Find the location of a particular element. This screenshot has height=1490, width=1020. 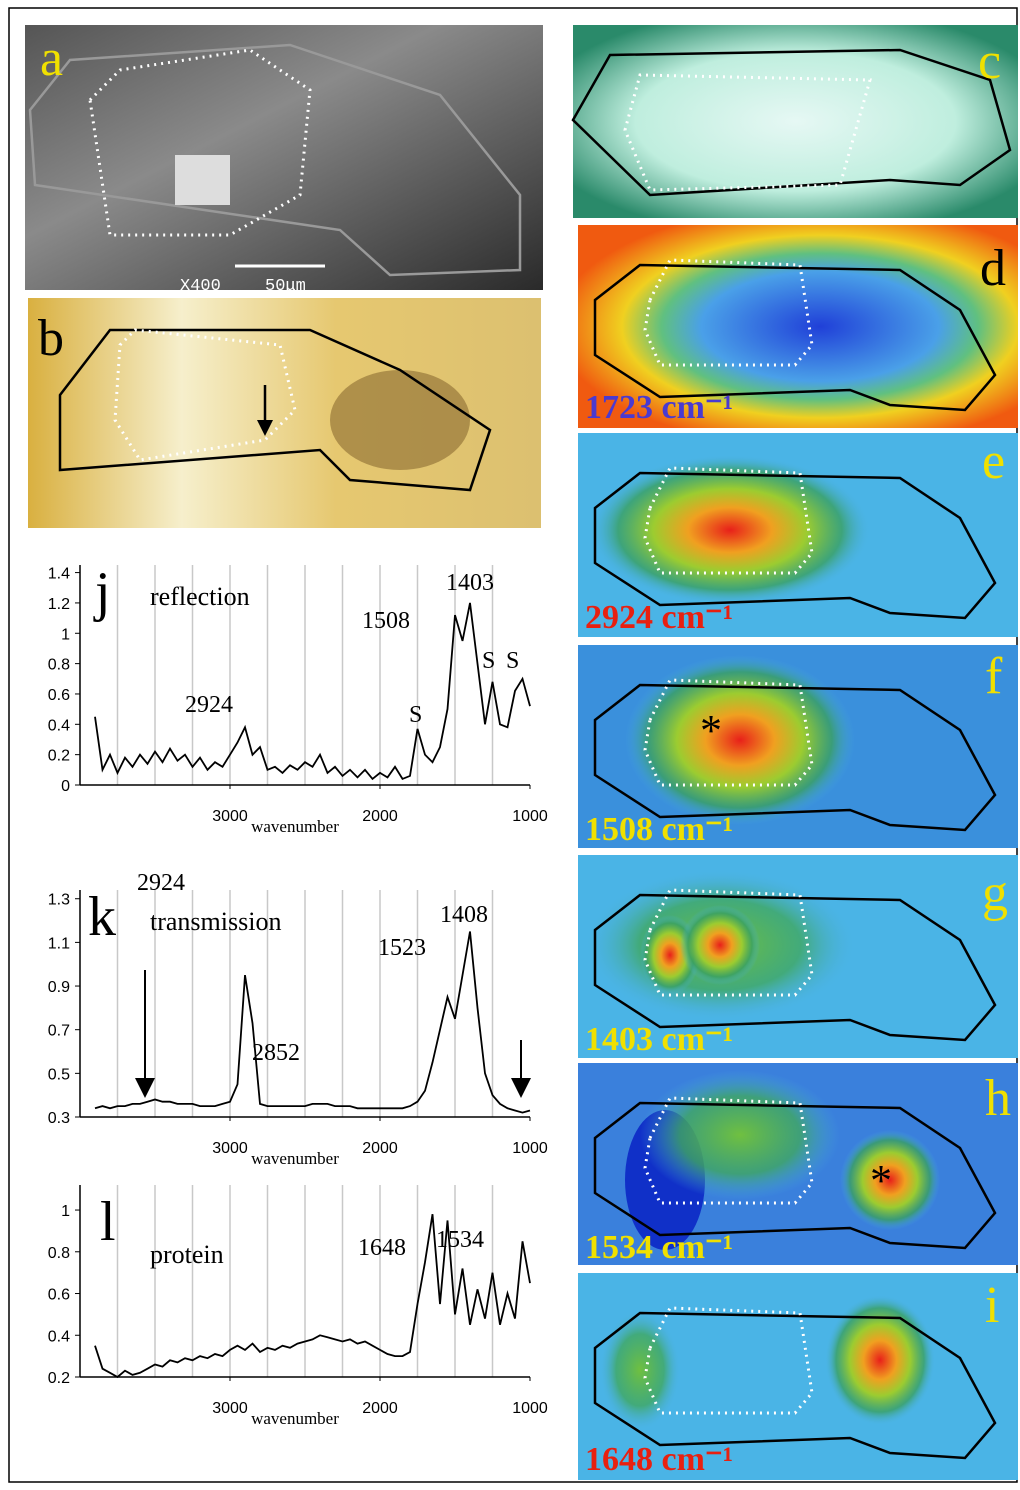

y-tick-label: 1.3 is located at coordinates (59, 900).